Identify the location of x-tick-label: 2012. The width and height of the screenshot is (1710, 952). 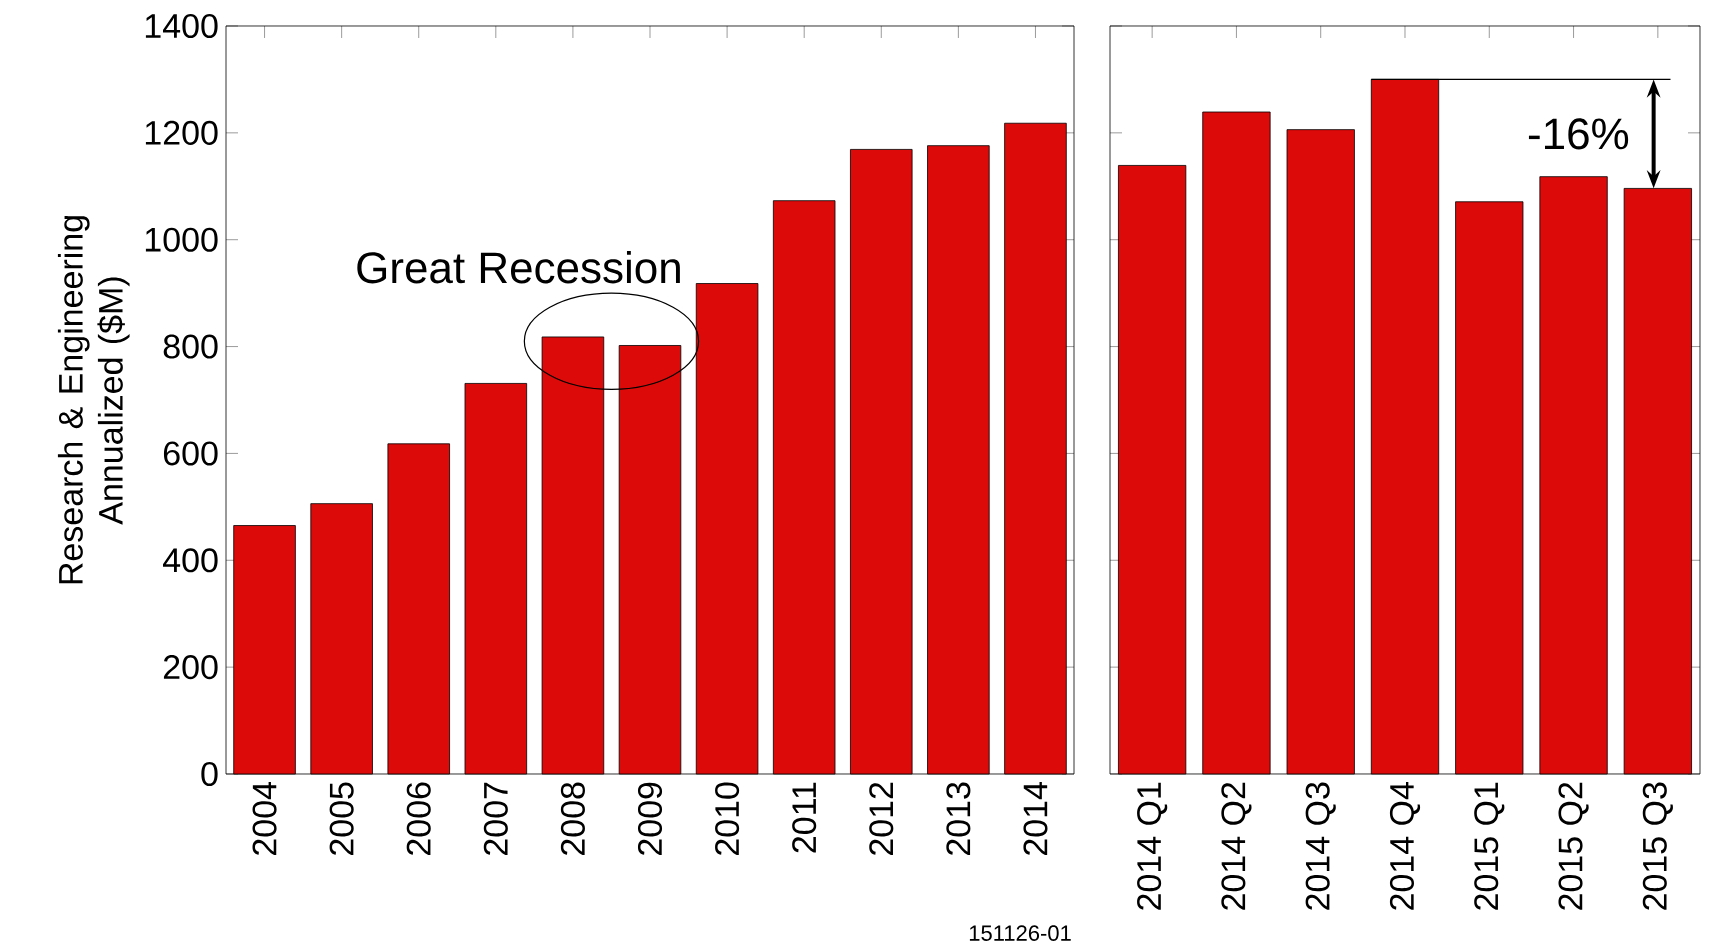
(881, 818).